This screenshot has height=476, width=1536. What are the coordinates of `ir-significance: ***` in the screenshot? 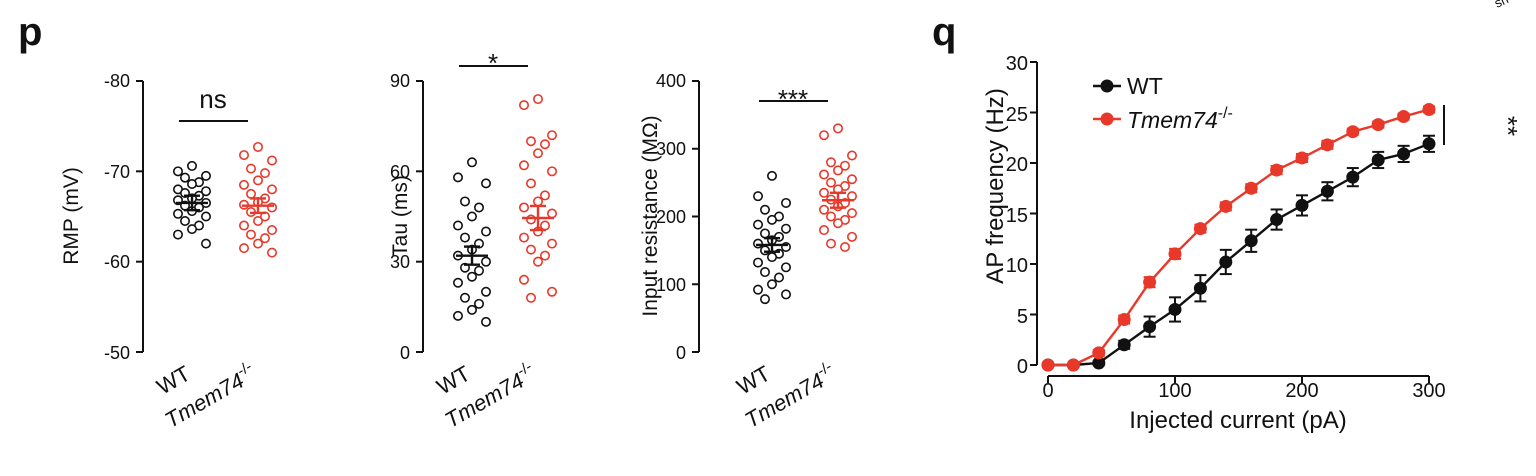 It's located at (793, 99).